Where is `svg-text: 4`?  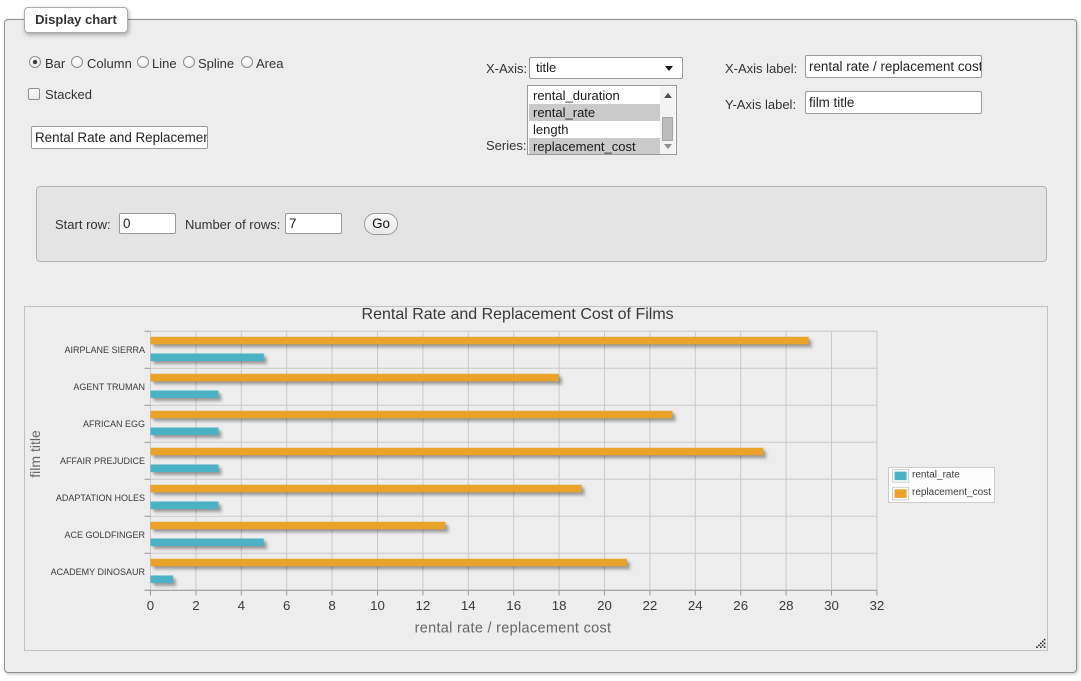
svg-text: 4 is located at coordinates (241, 605).